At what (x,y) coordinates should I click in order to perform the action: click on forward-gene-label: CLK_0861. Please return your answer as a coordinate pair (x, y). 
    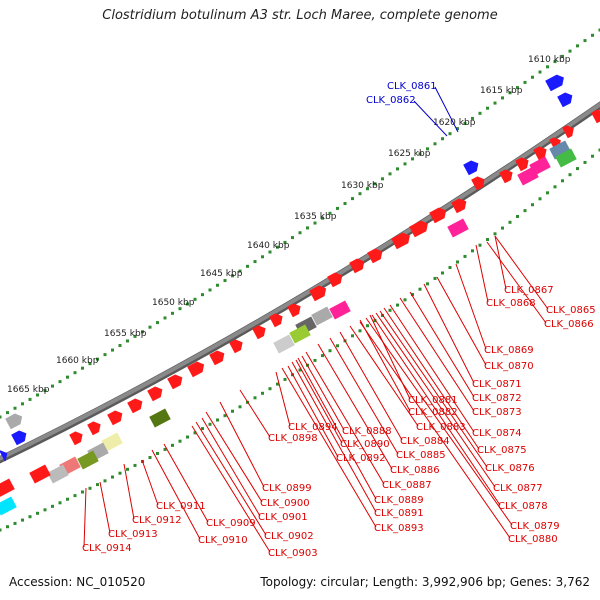
    Looking at the image, I should click on (412, 86).